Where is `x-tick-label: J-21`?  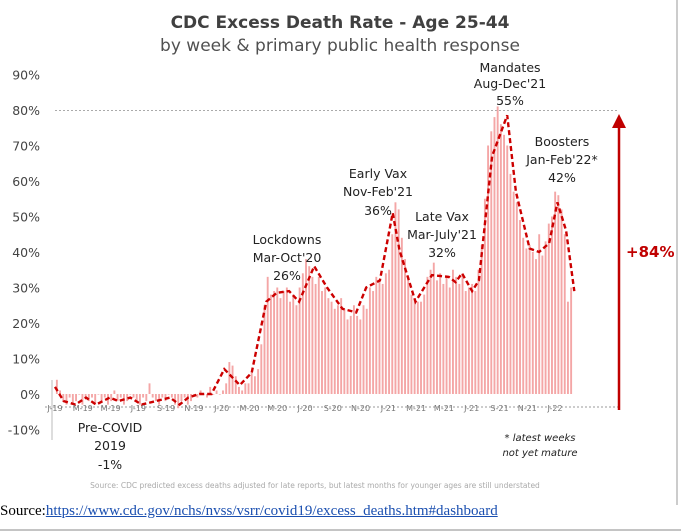
x-tick-label: J-21 is located at coordinates (388, 408).